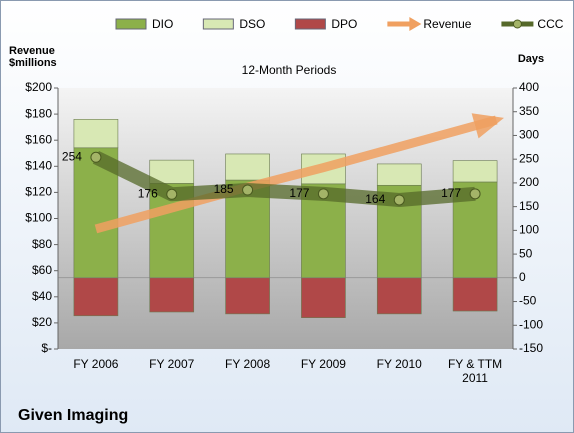 Image resolution: width=574 pixels, height=433 pixels. I want to click on y-axis-title: Revenue $millions, so click(33, 57).